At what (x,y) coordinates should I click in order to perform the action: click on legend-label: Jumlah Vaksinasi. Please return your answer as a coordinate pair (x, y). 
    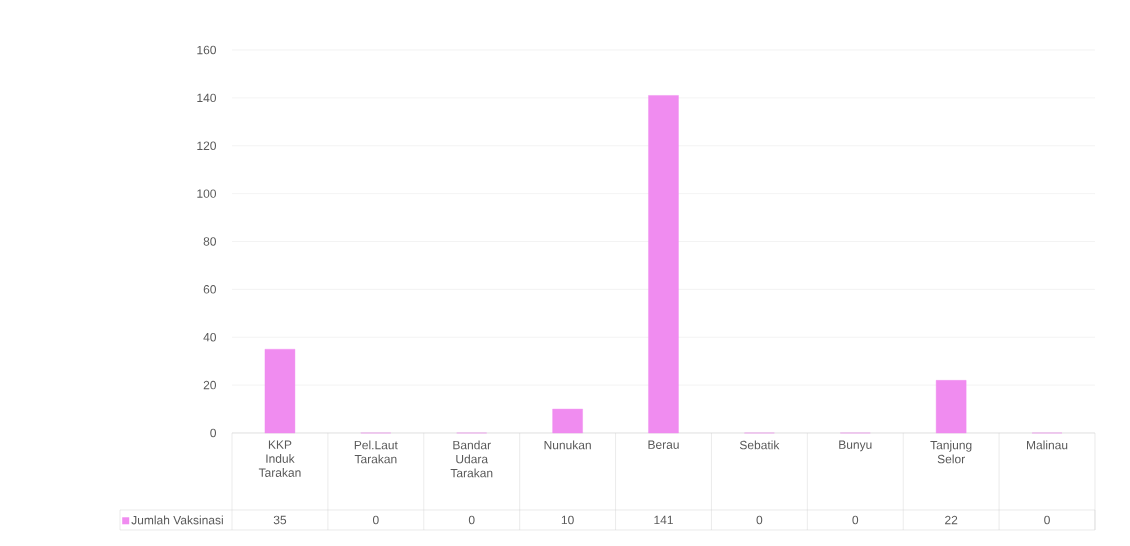
    Looking at the image, I should click on (177, 520).